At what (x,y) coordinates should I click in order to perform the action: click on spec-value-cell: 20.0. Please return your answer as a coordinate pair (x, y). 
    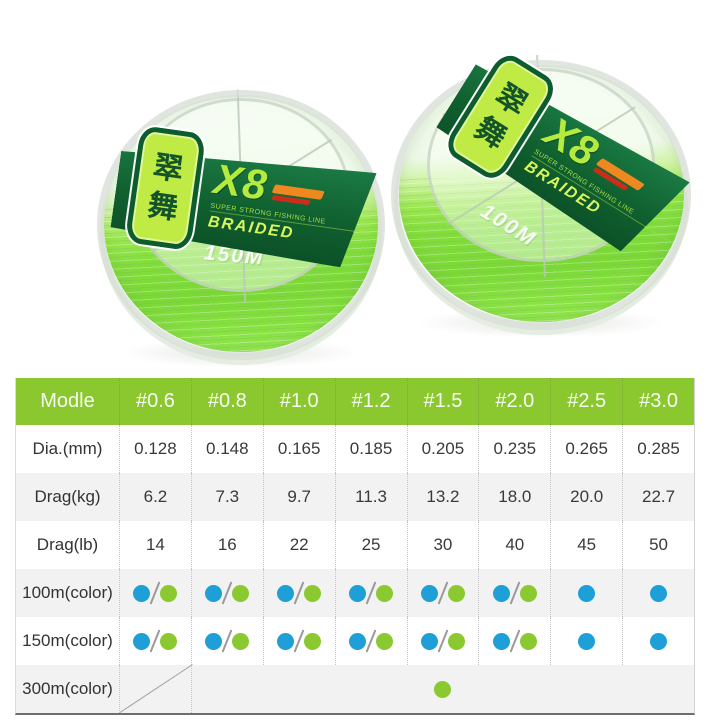
    Looking at the image, I should click on (586, 497).